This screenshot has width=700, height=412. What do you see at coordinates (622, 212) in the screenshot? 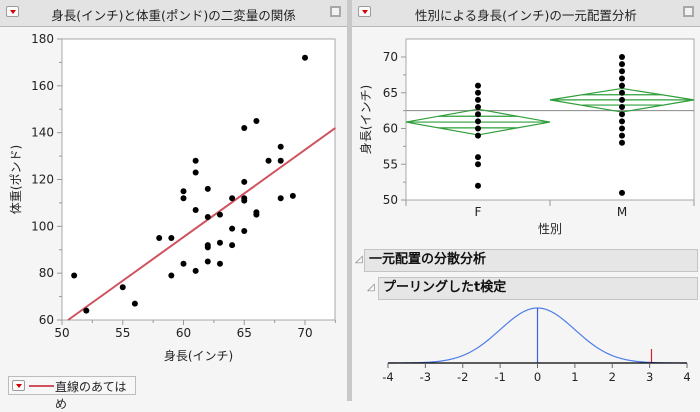
I see `category-label: M` at bounding box center [622, 212].